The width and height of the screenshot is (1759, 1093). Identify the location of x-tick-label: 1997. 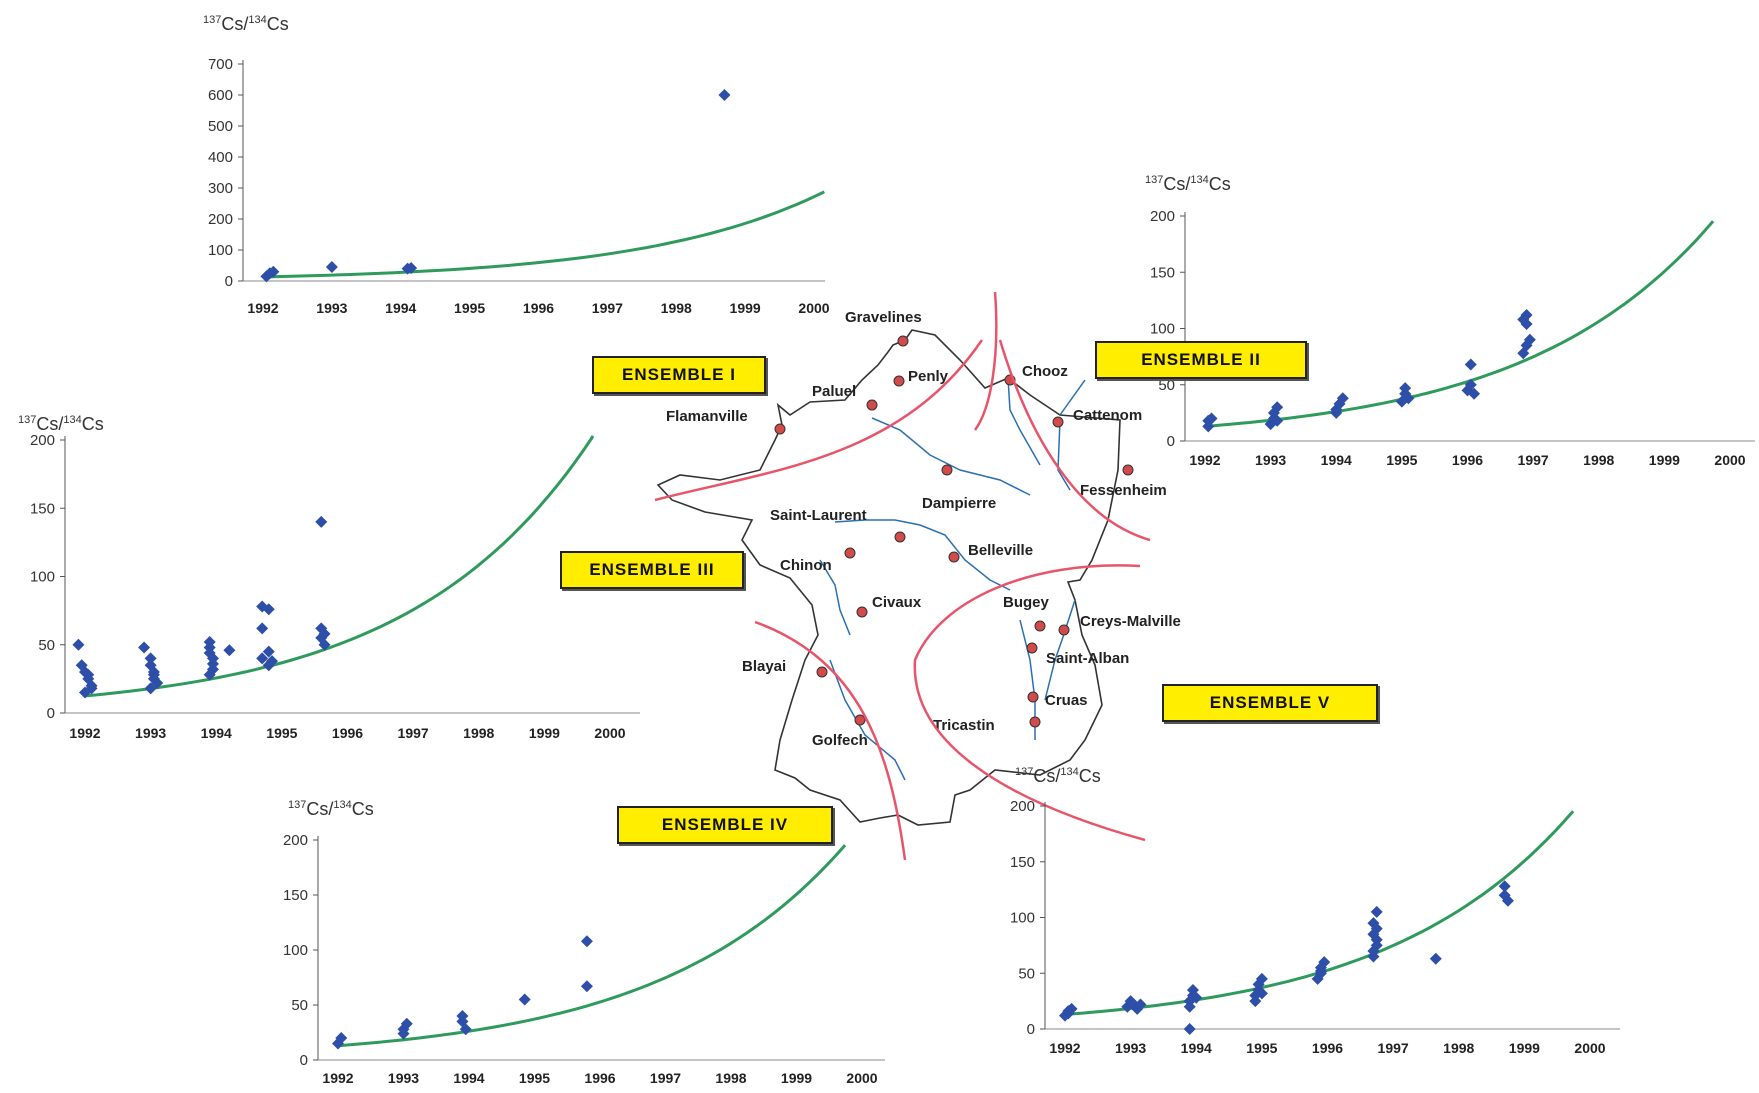
(607, 308).